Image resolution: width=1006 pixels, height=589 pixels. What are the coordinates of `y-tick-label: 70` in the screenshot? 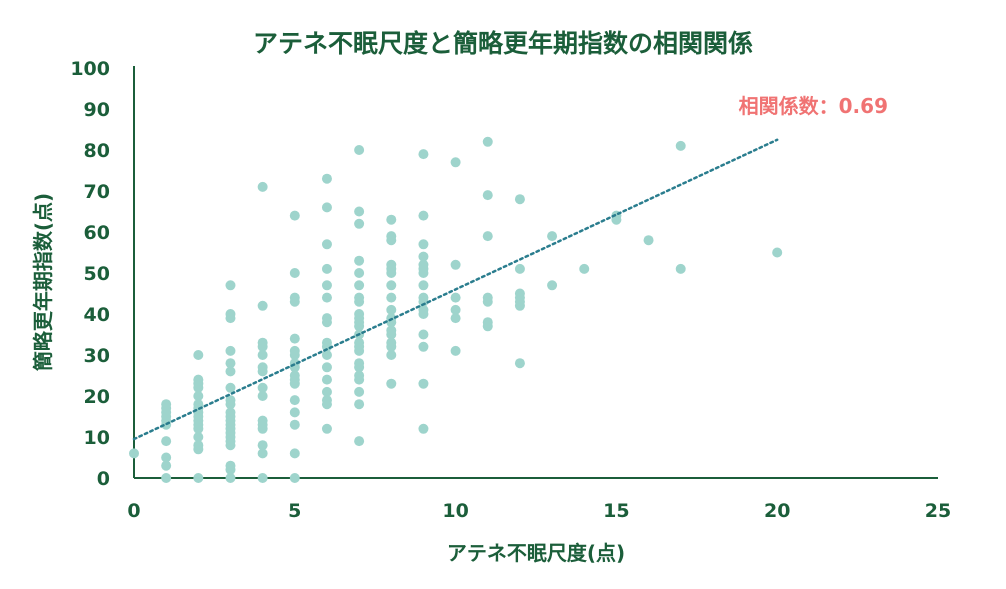 It's located at (97, 192).